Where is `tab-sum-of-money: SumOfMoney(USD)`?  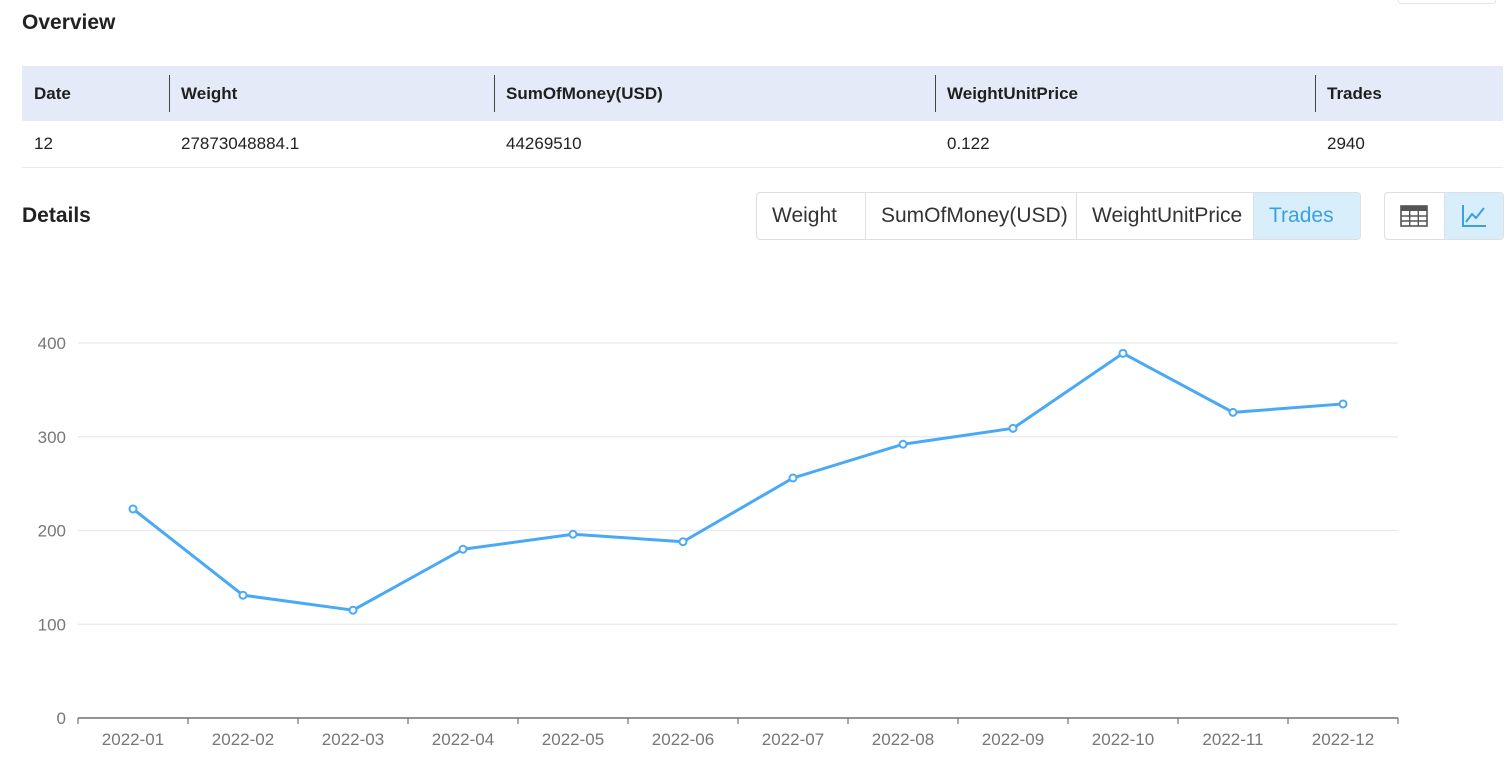
tab-sum-of-money: SumOfMoney(USD) is located at coordinates (970, 216).